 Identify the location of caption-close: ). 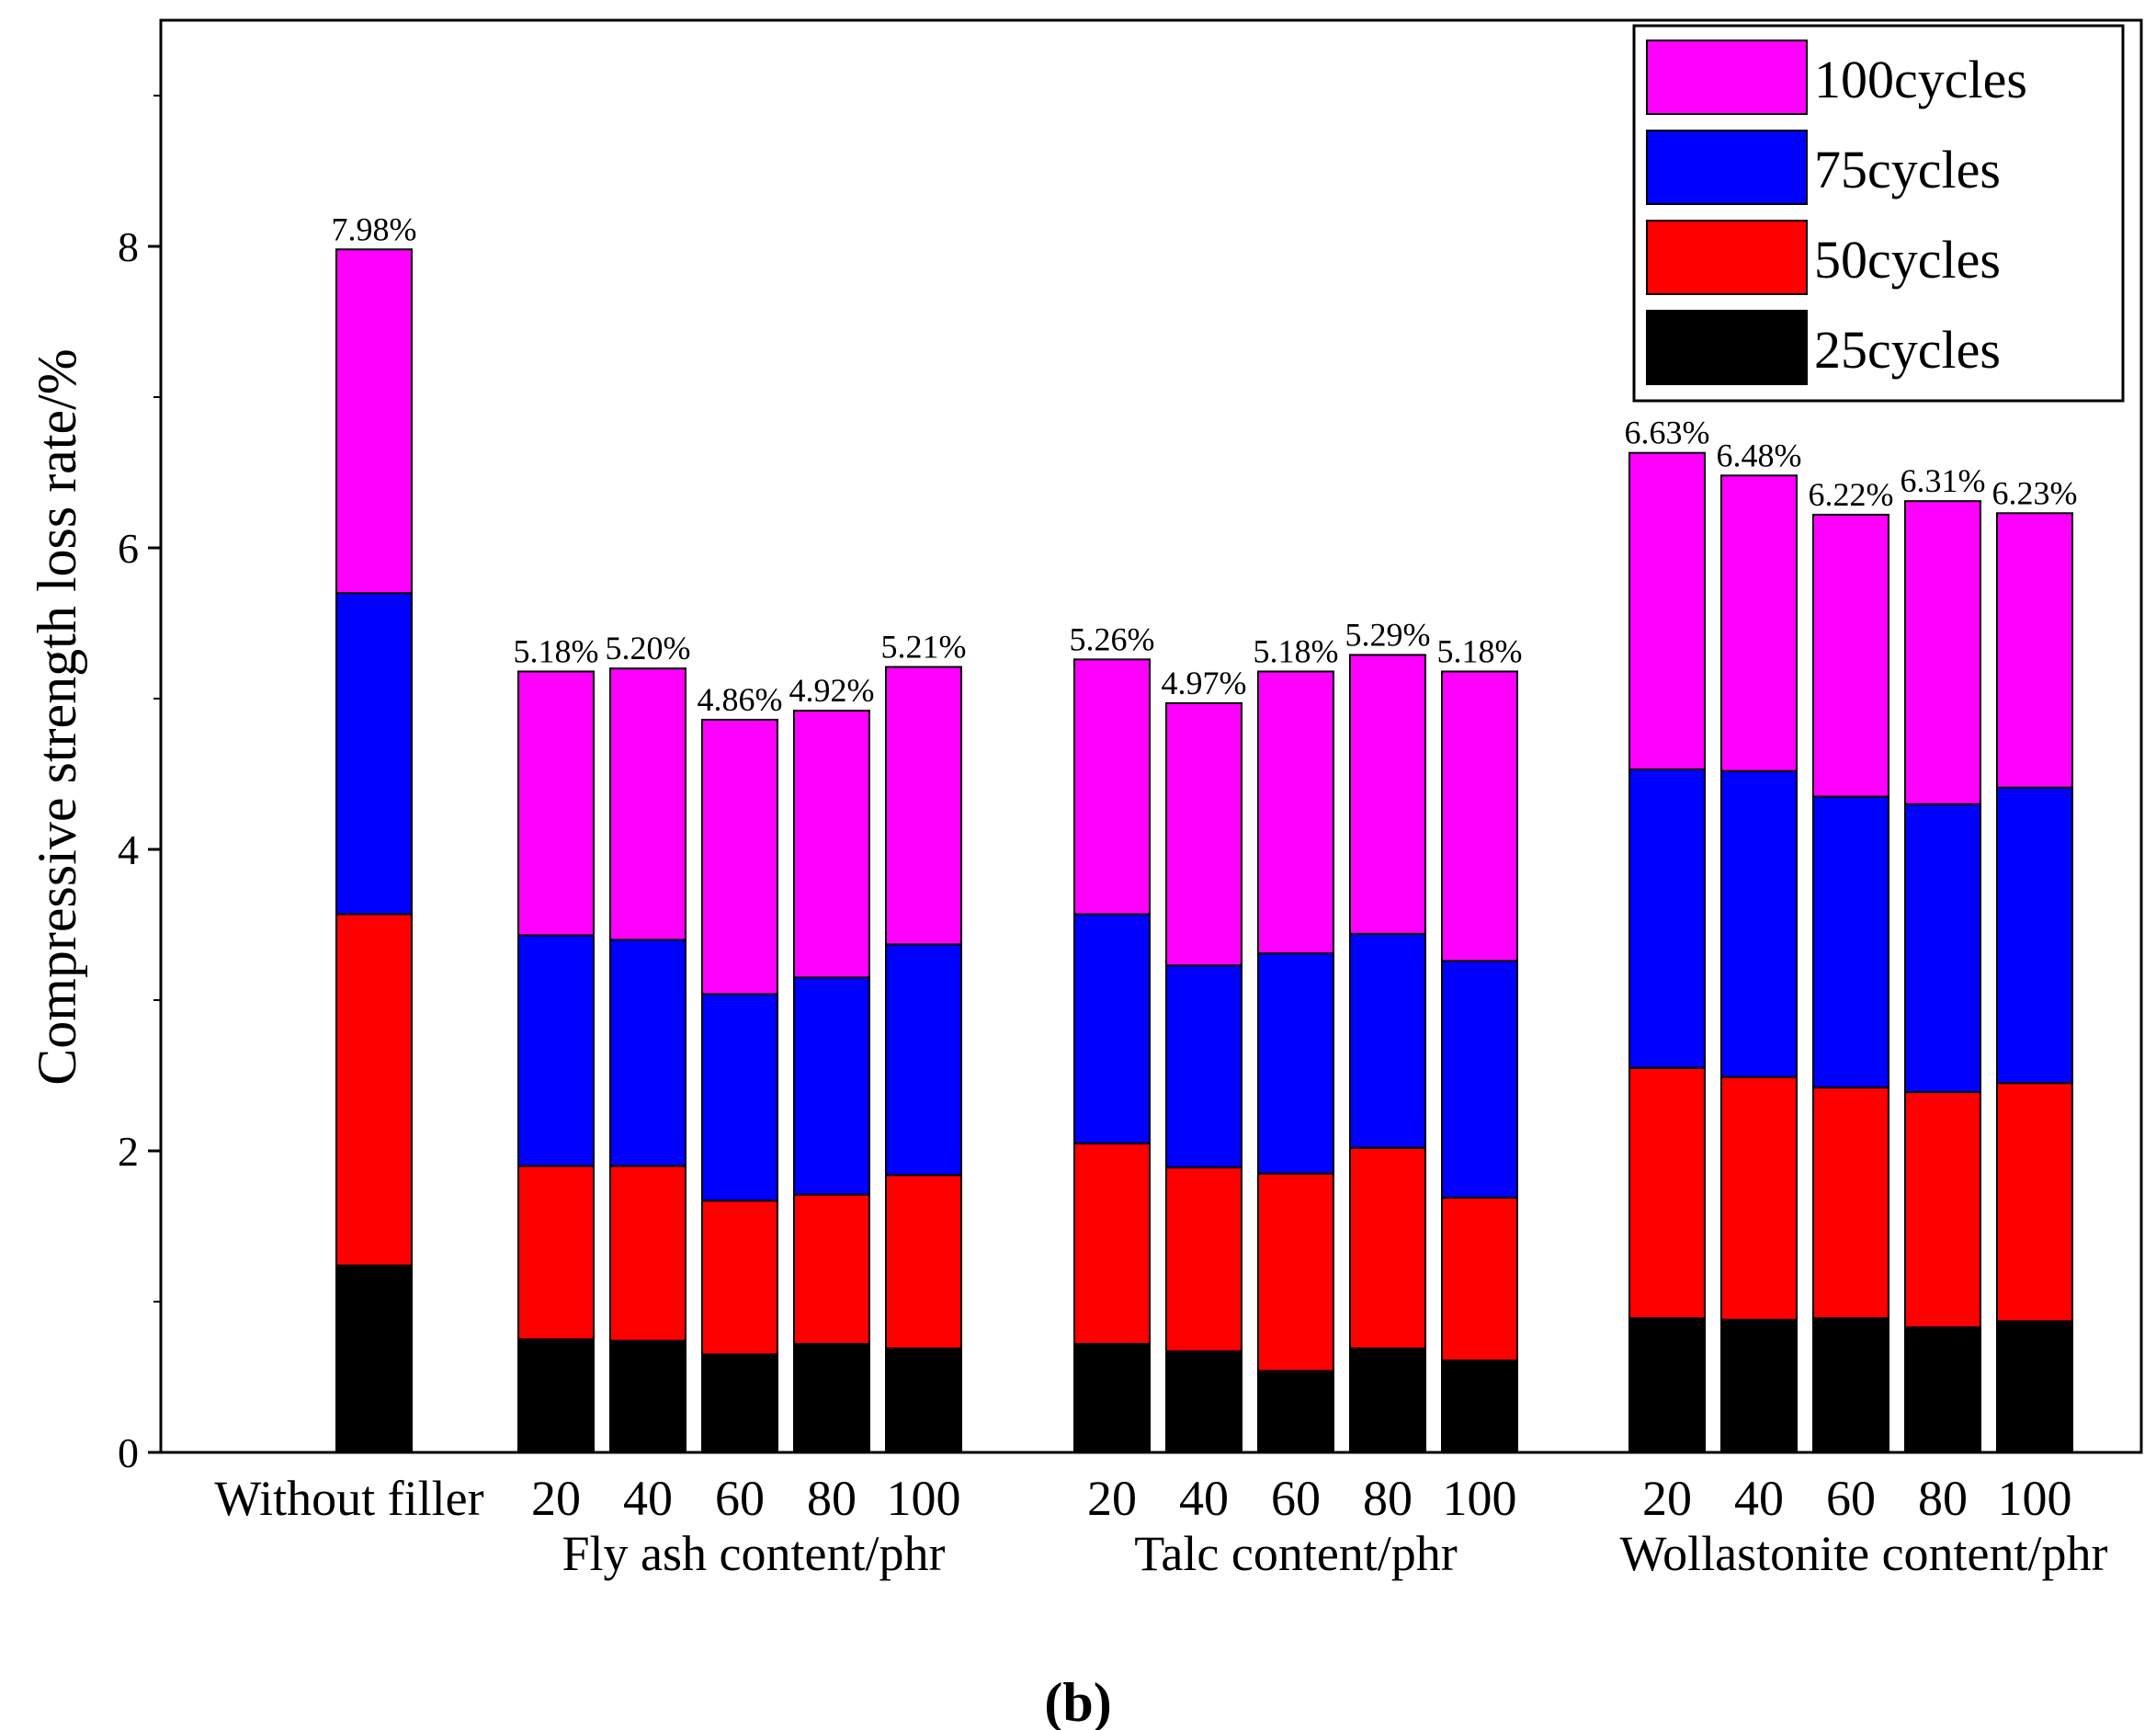
(1103, 1701).